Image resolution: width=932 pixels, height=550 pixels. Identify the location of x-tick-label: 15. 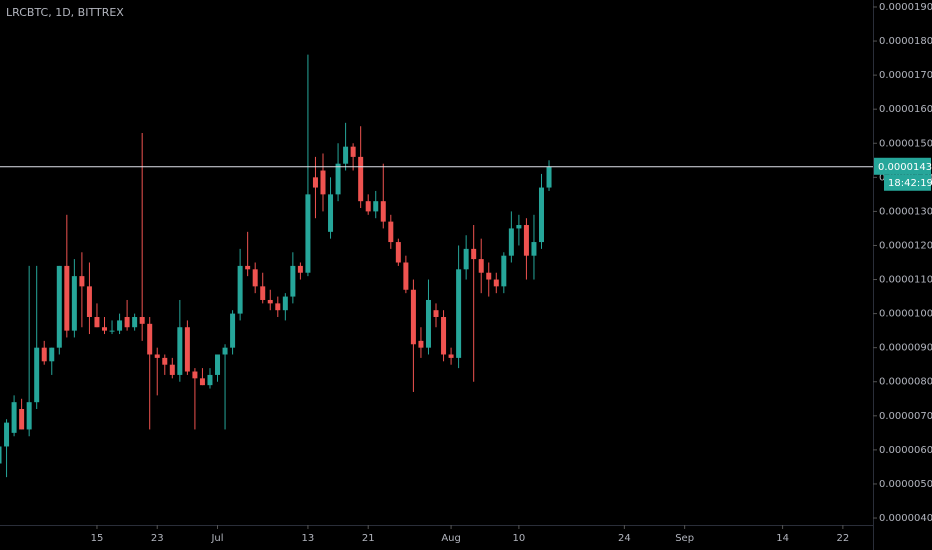
(97, 538).